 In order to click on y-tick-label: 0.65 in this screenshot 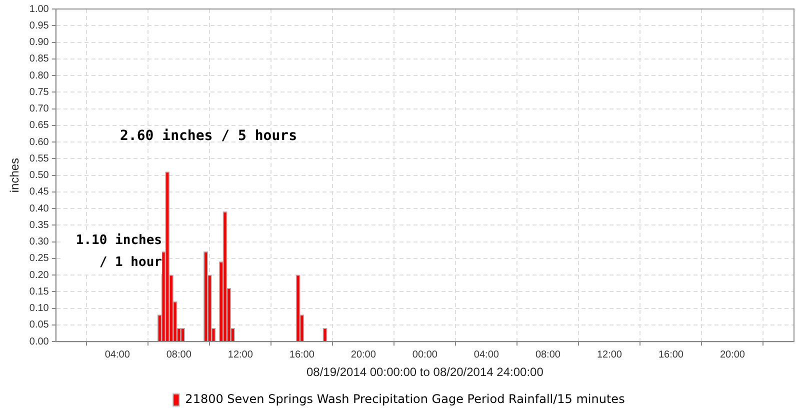, I will do `click(39, 126)`.